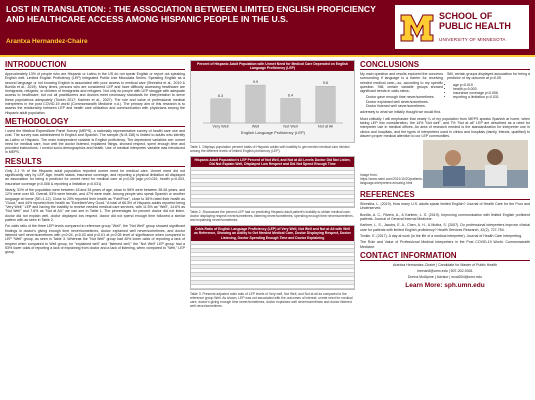  What do you see at coordinates (491, 93) in the screenshot?
I see `bullet: insurance coverage p<0.006` at bounding box center [491, 93].